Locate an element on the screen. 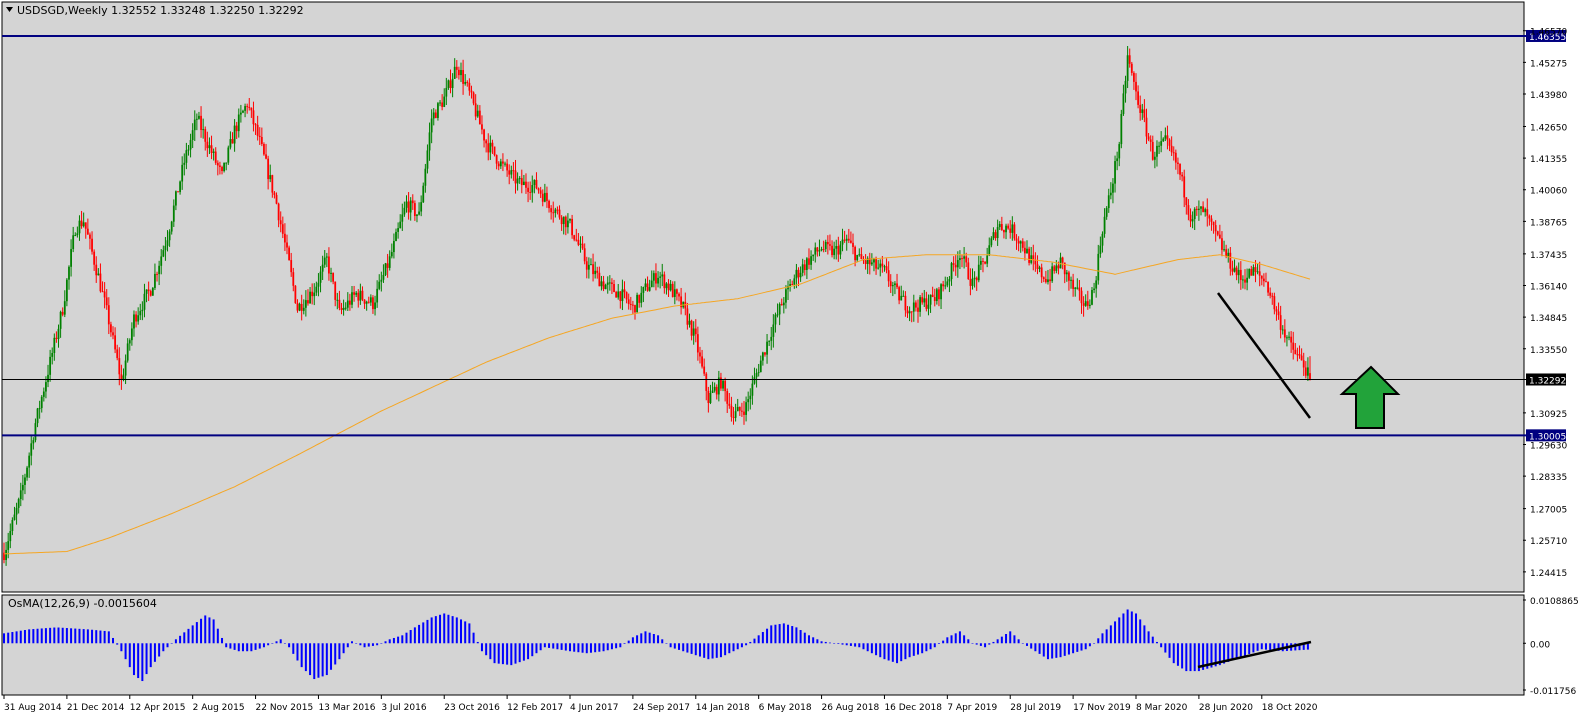  osma-trendline is located at coordinates (1254, 654).